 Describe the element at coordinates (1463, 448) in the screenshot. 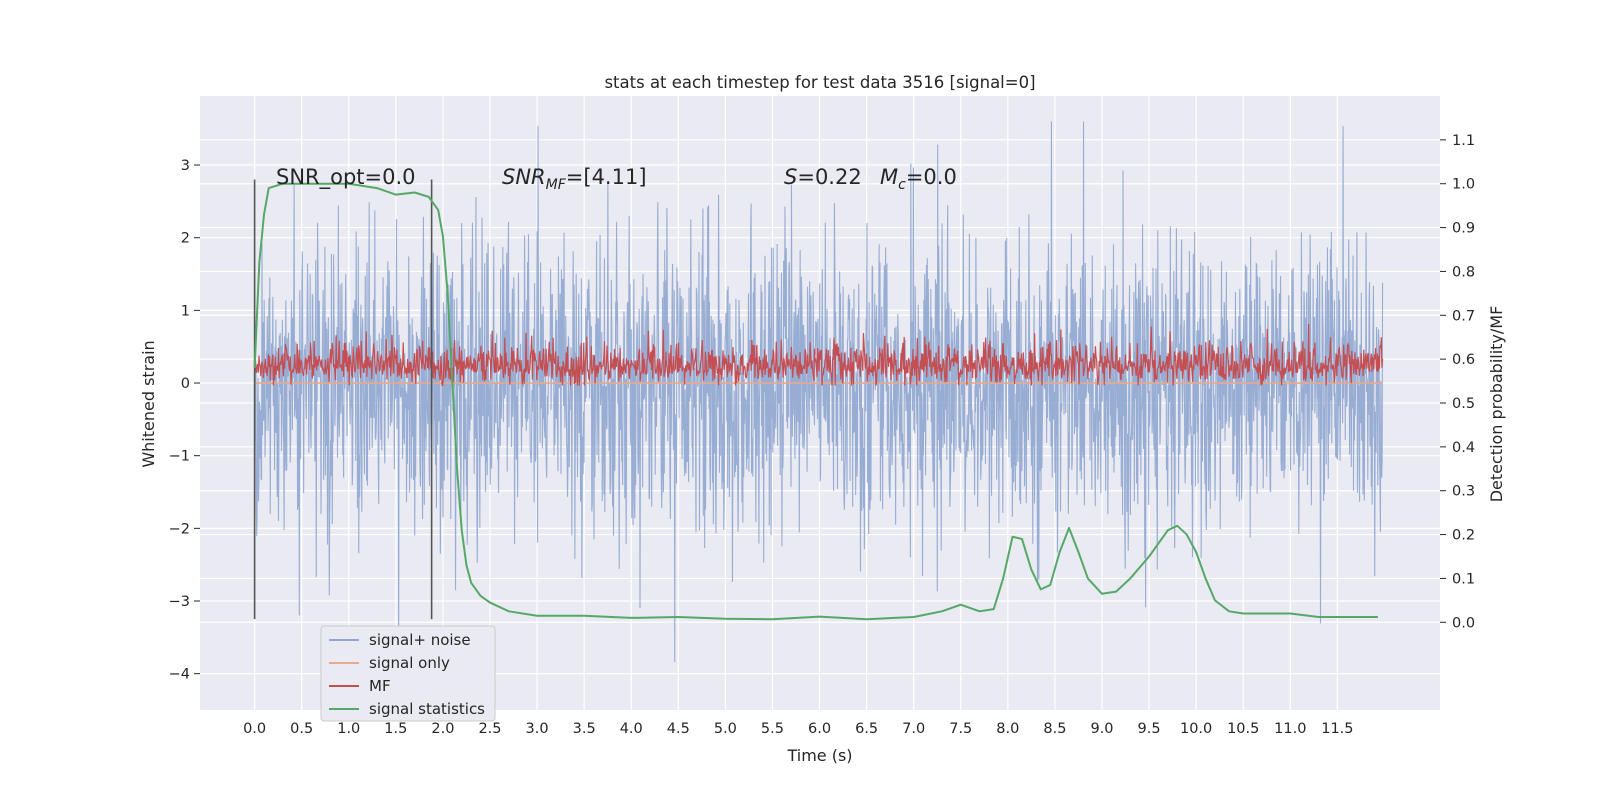

I see `y-right-tick-label: 0.4` at that location.